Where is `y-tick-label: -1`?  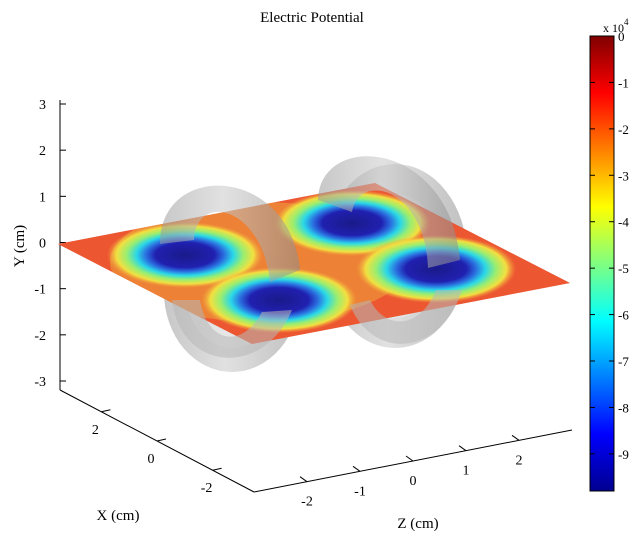
y-tick-label: -1 is located at coordinates (40, 290).